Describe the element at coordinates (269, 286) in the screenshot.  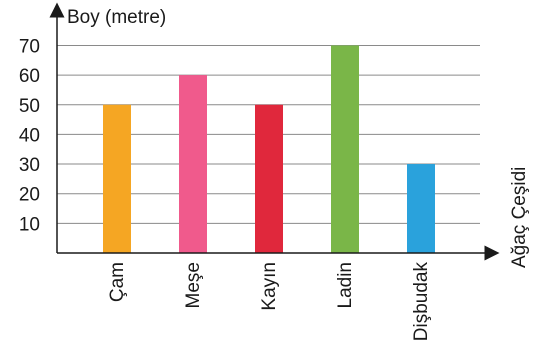
I see `x-category-label: Kayın` at that location.